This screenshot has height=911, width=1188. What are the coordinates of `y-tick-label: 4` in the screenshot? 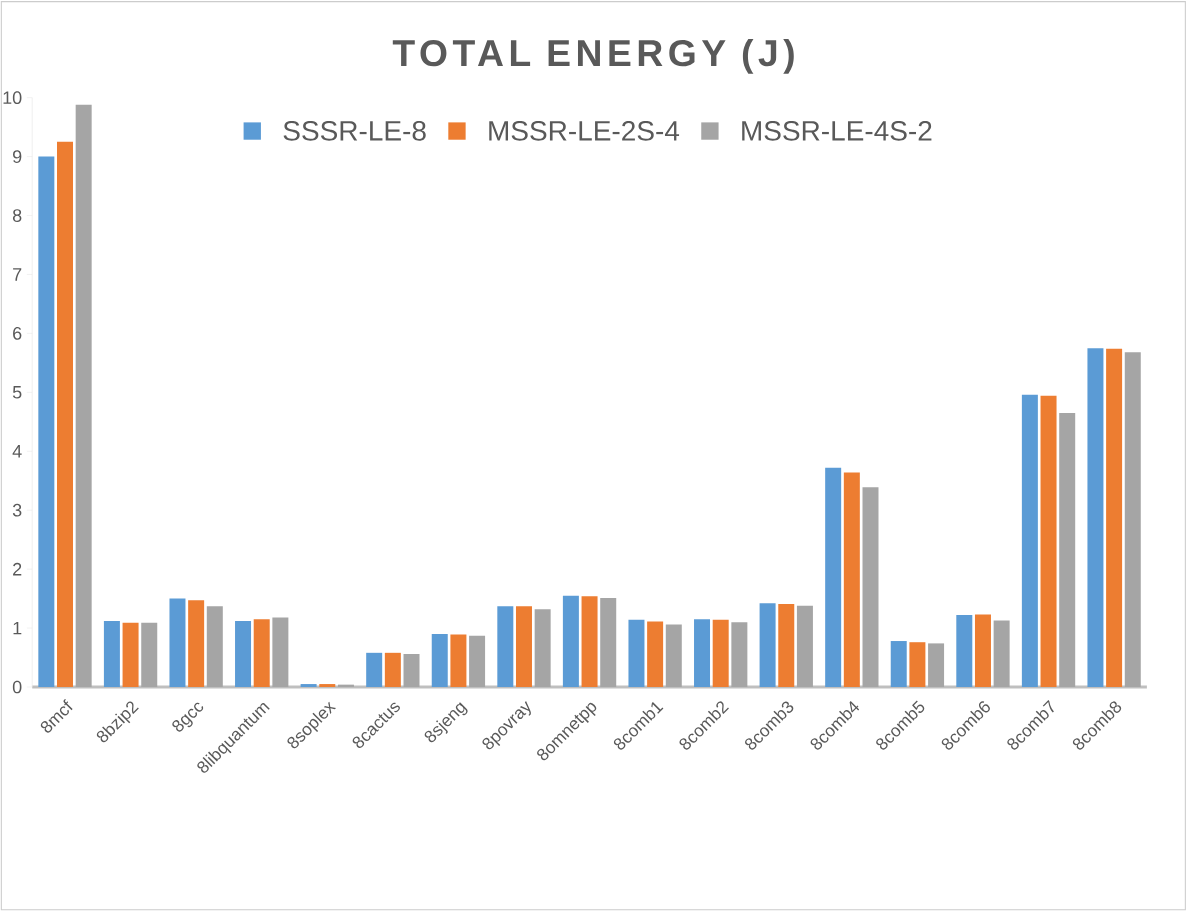 It's located at (17, 451).